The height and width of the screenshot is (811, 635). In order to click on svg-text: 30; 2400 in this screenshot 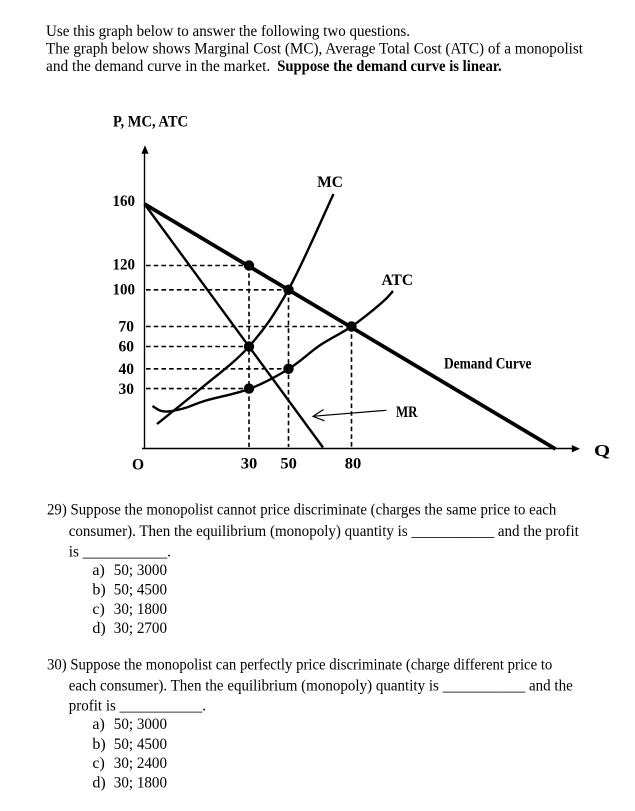, I will do `click(140, 763)`.